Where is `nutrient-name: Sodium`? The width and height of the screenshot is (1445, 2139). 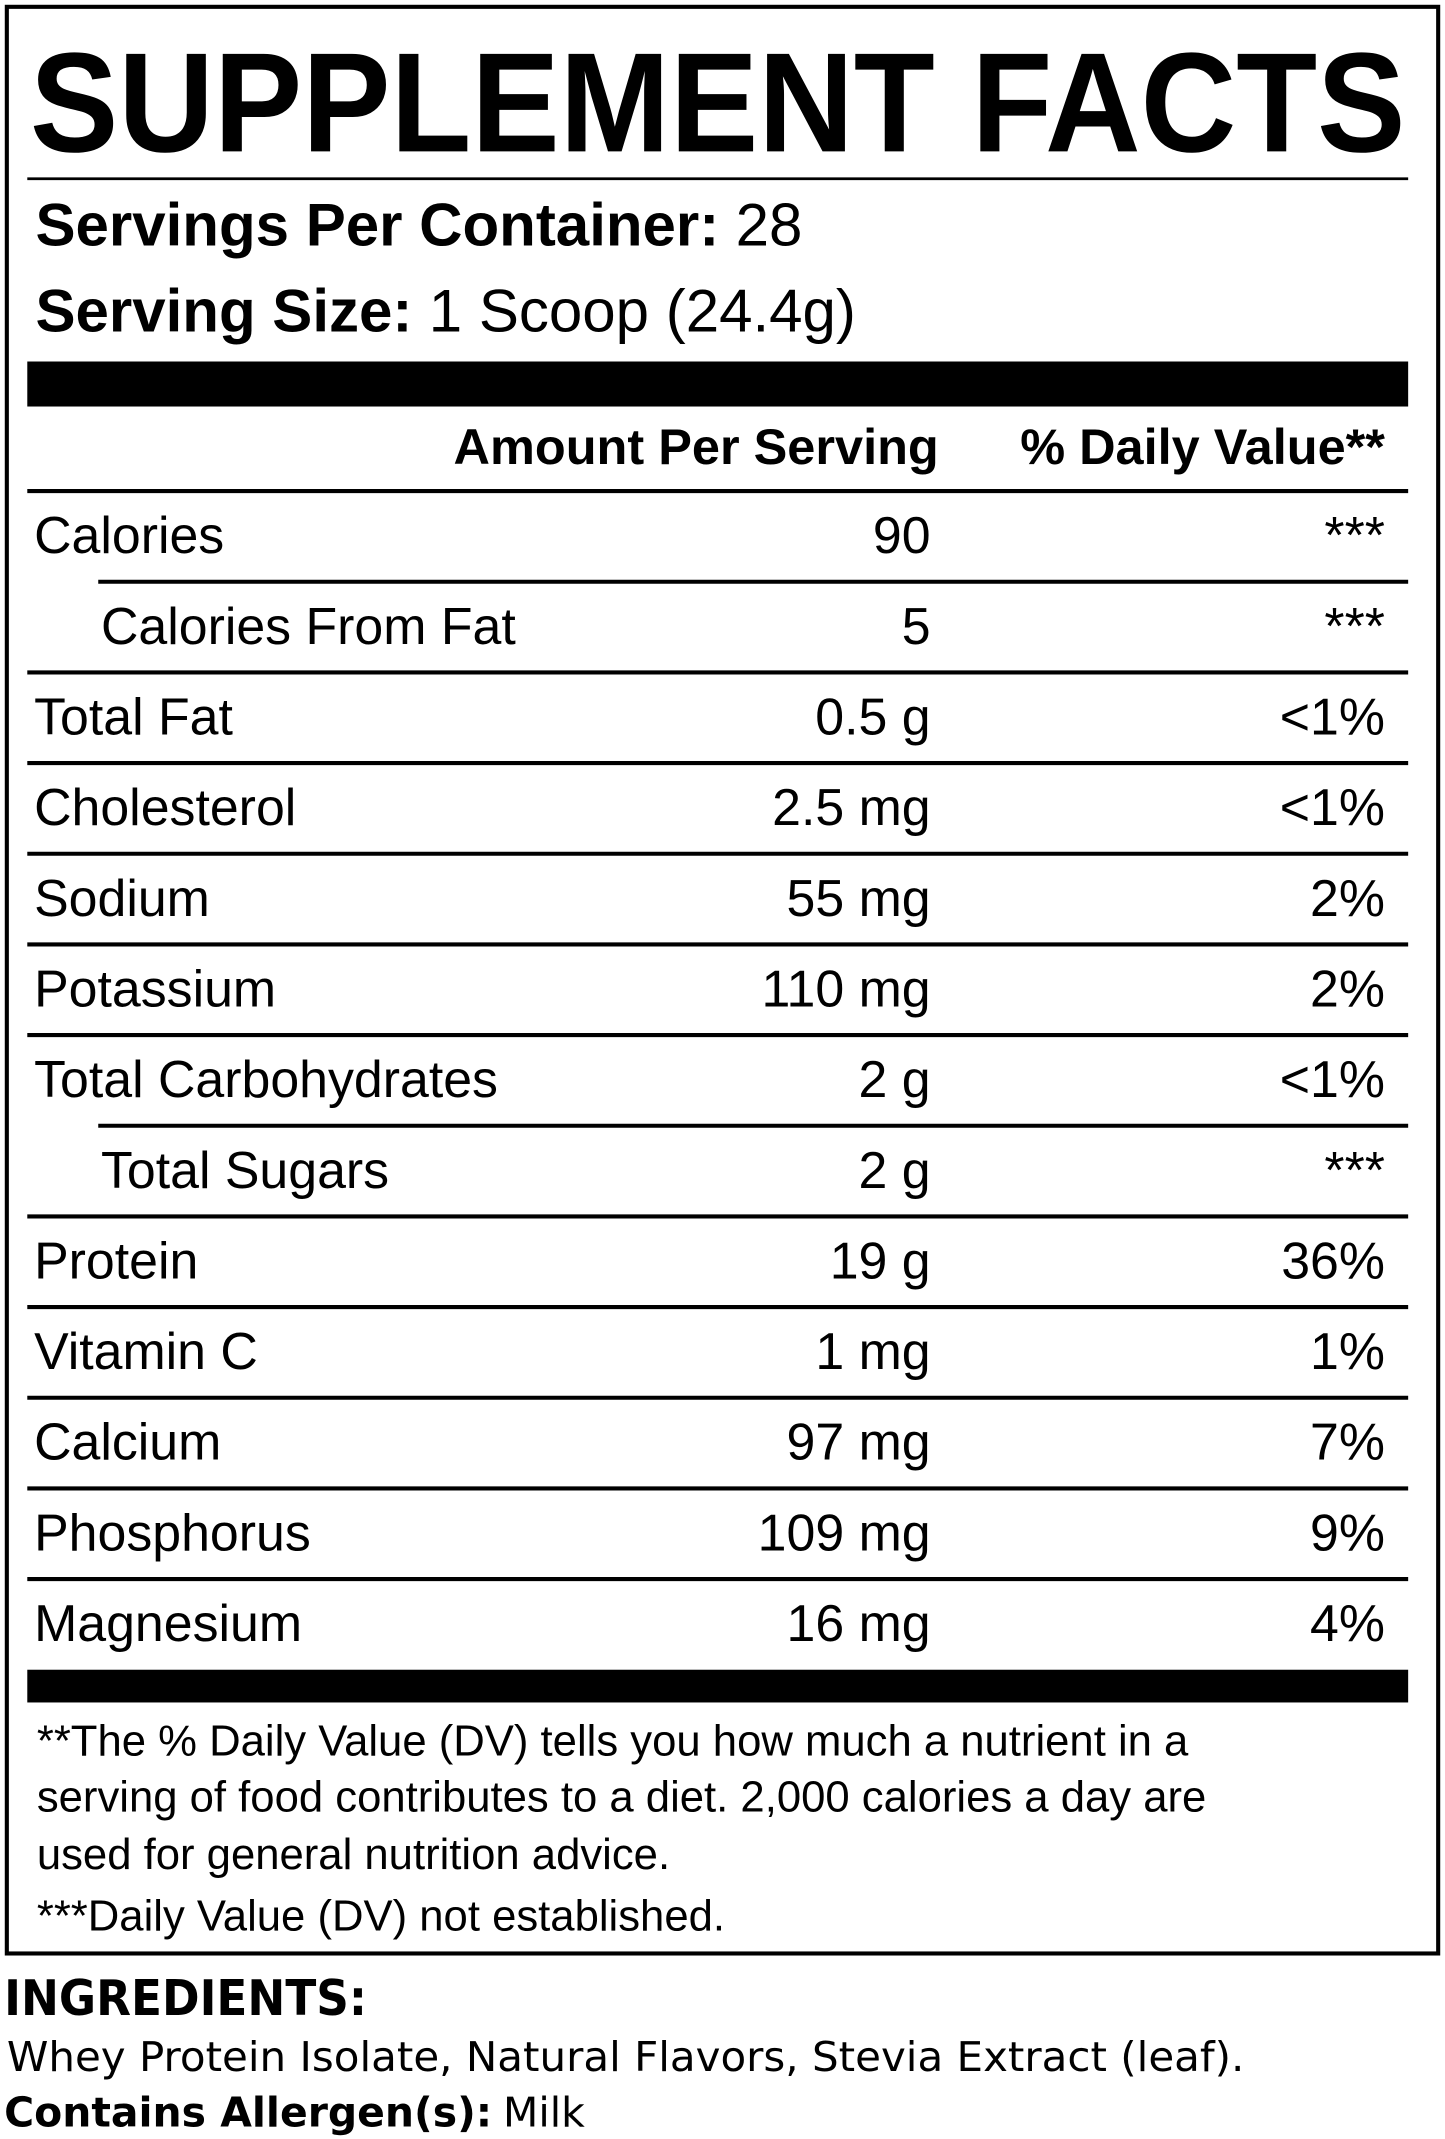 nutrient-name: Sodium is located at coordinates (122, 898).